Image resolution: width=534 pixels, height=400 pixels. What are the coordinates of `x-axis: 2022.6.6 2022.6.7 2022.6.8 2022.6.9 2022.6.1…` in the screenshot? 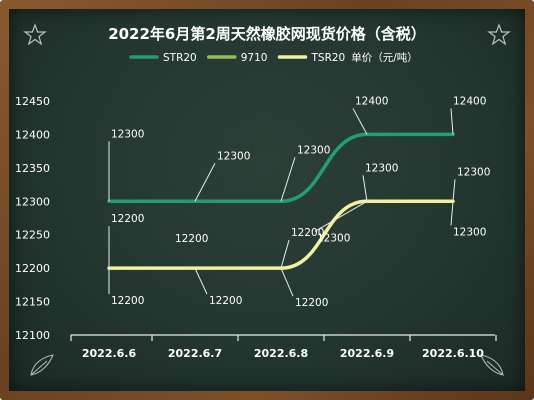 It's located at (283, 347).